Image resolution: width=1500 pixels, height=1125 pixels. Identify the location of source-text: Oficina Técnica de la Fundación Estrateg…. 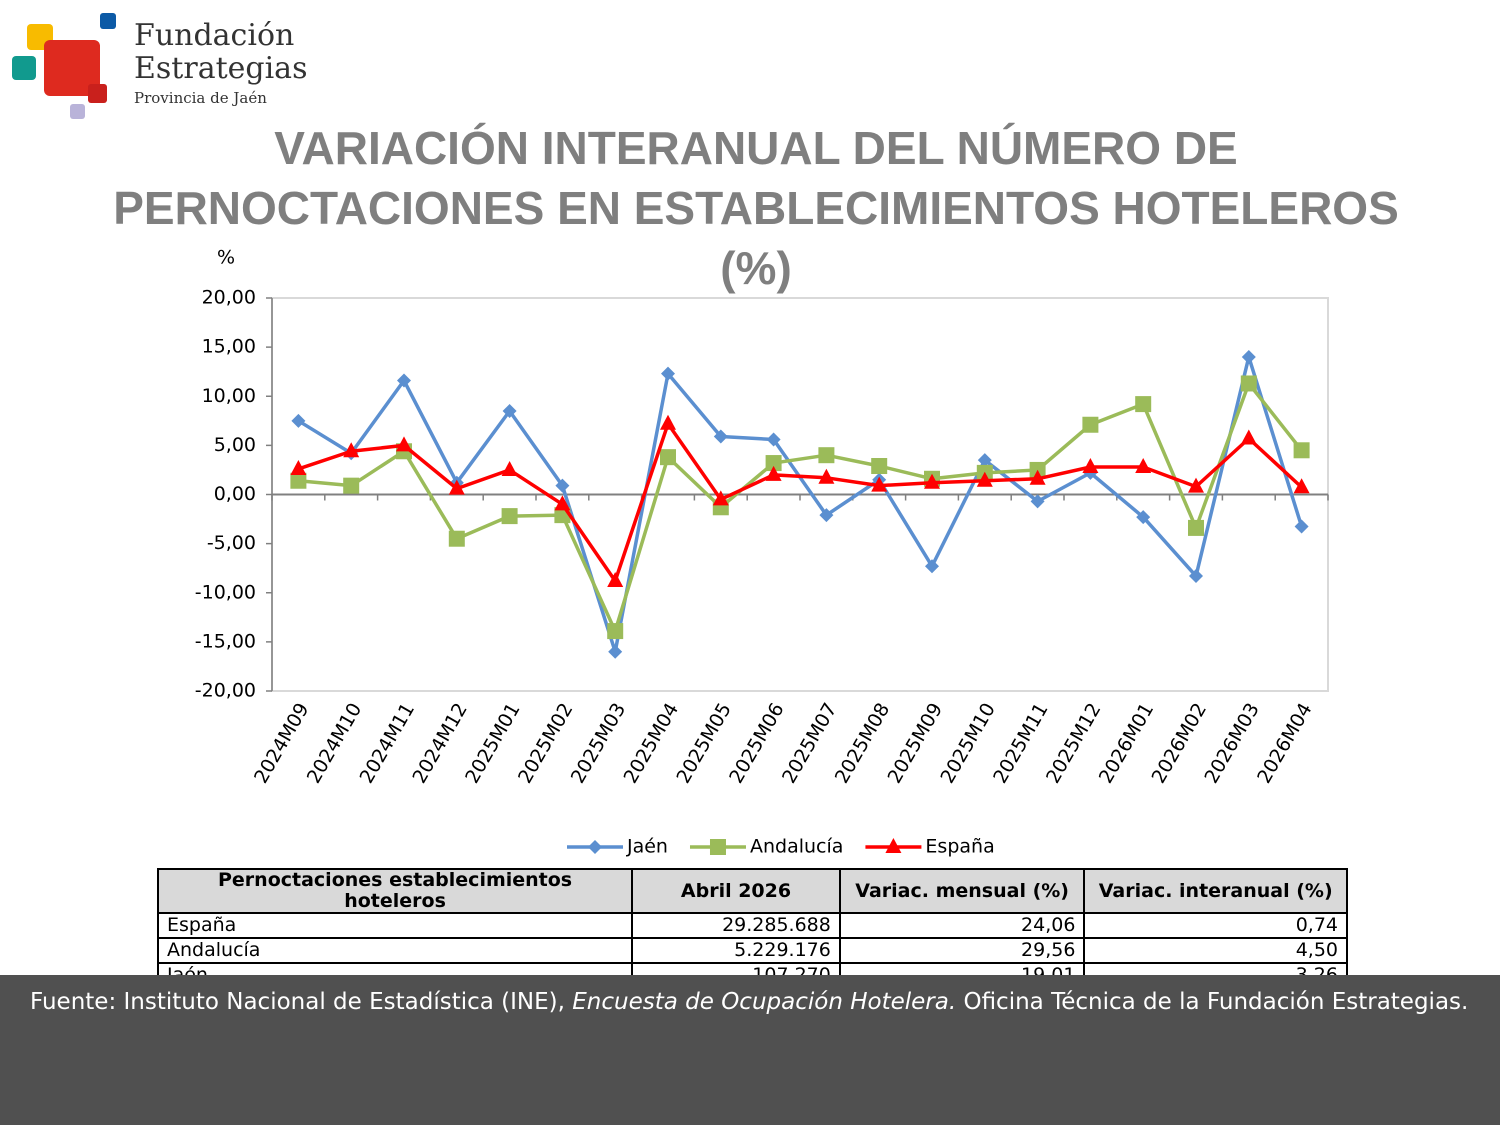
(1216, 1002).